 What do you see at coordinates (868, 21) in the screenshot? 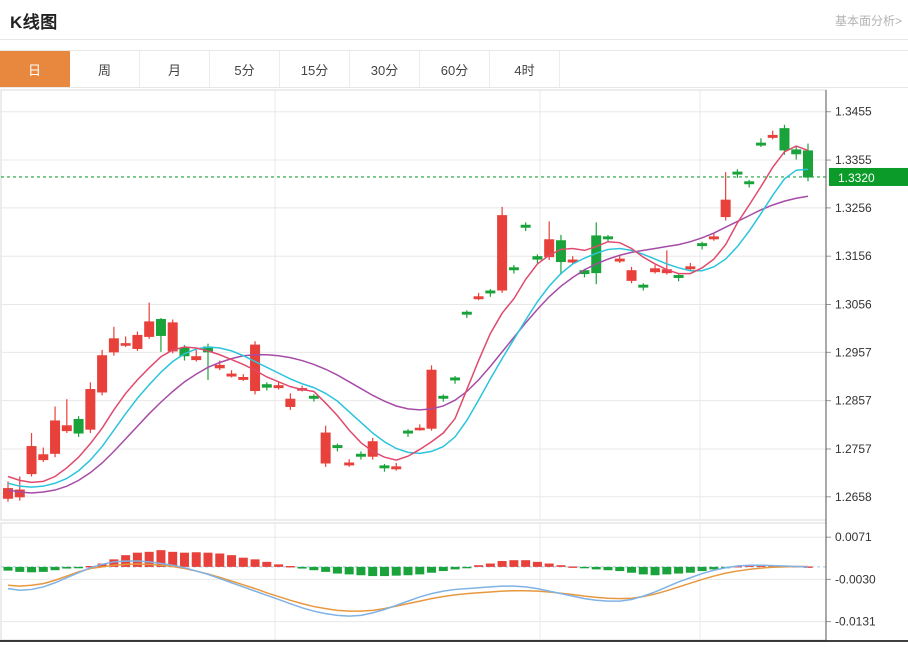
I see `fundamental-analysis-link: 基本面分析>` at bounding box center [868, 21].